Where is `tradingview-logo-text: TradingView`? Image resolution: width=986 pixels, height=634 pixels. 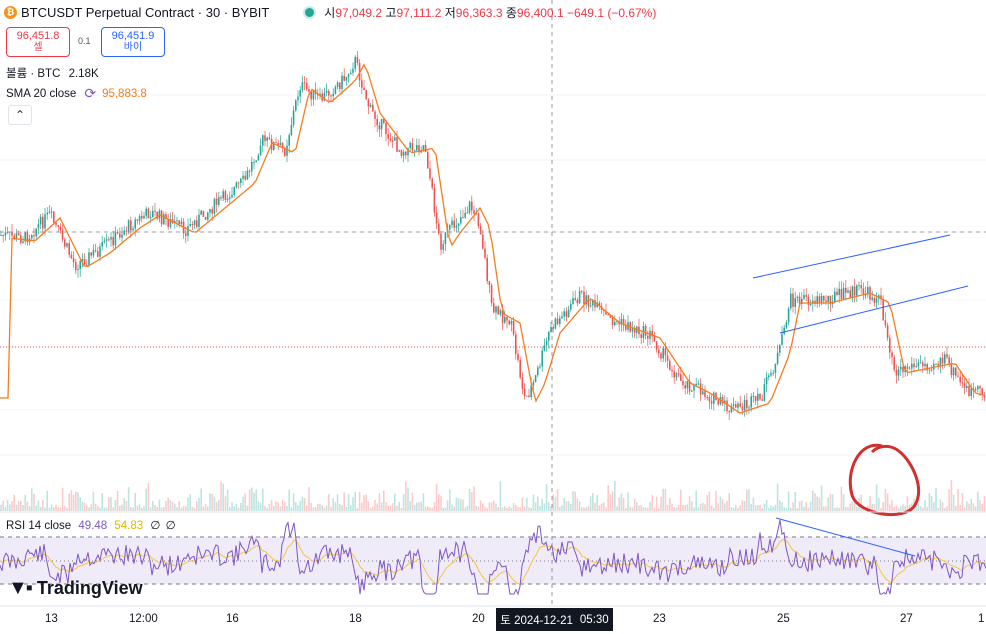
tradingview-logo-text: TradingView is located at coordinates (89, 588).